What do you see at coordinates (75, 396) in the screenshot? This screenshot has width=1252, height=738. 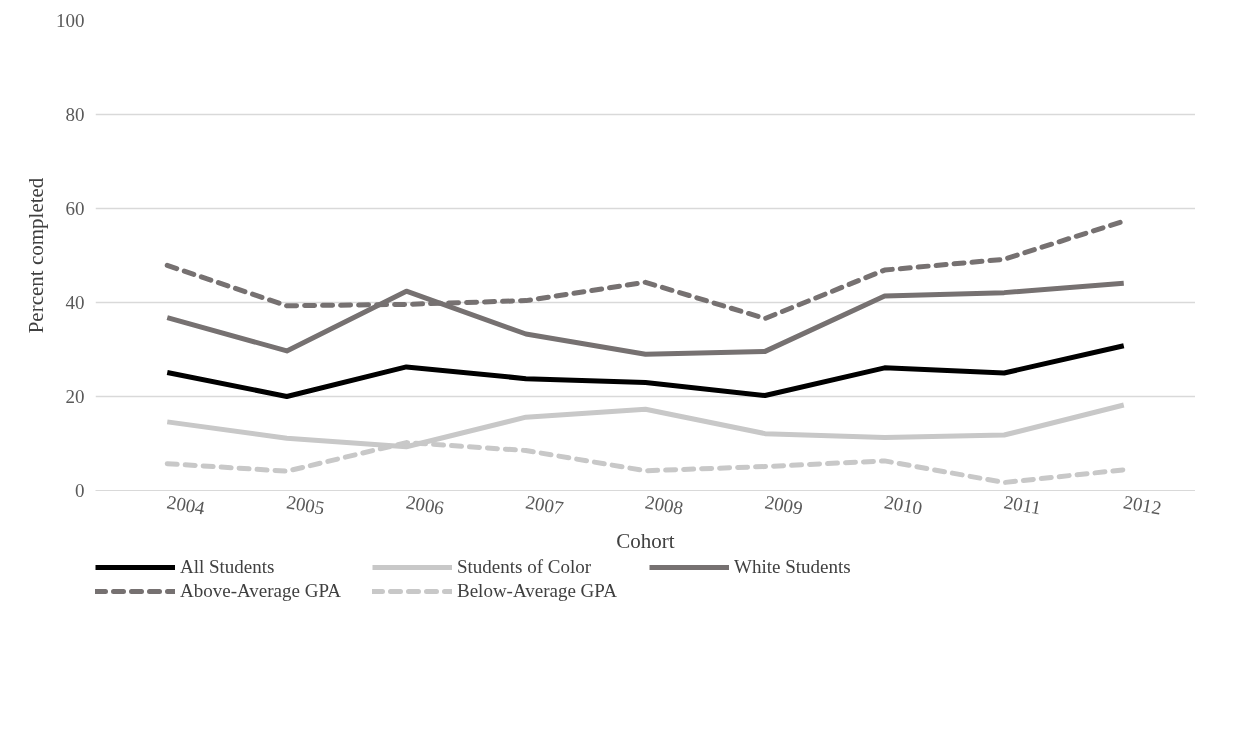 I see `y-tick-label: 20` at bounding box center [75, 396].